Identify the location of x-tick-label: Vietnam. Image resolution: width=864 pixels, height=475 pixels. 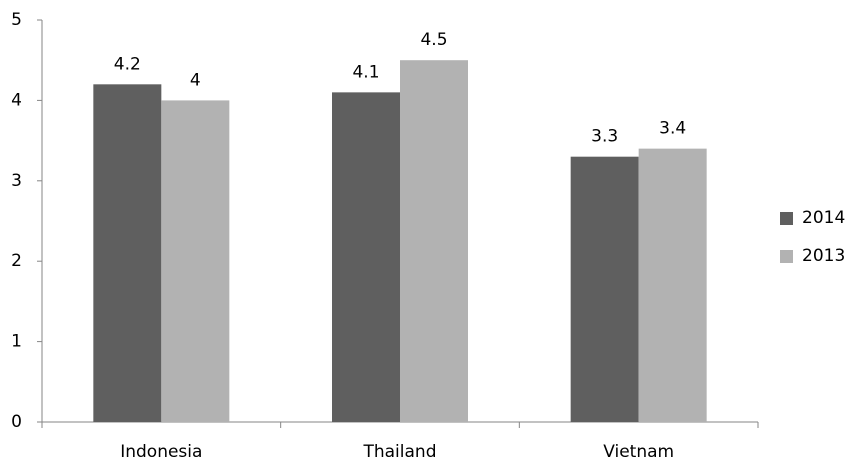
(638, 452).